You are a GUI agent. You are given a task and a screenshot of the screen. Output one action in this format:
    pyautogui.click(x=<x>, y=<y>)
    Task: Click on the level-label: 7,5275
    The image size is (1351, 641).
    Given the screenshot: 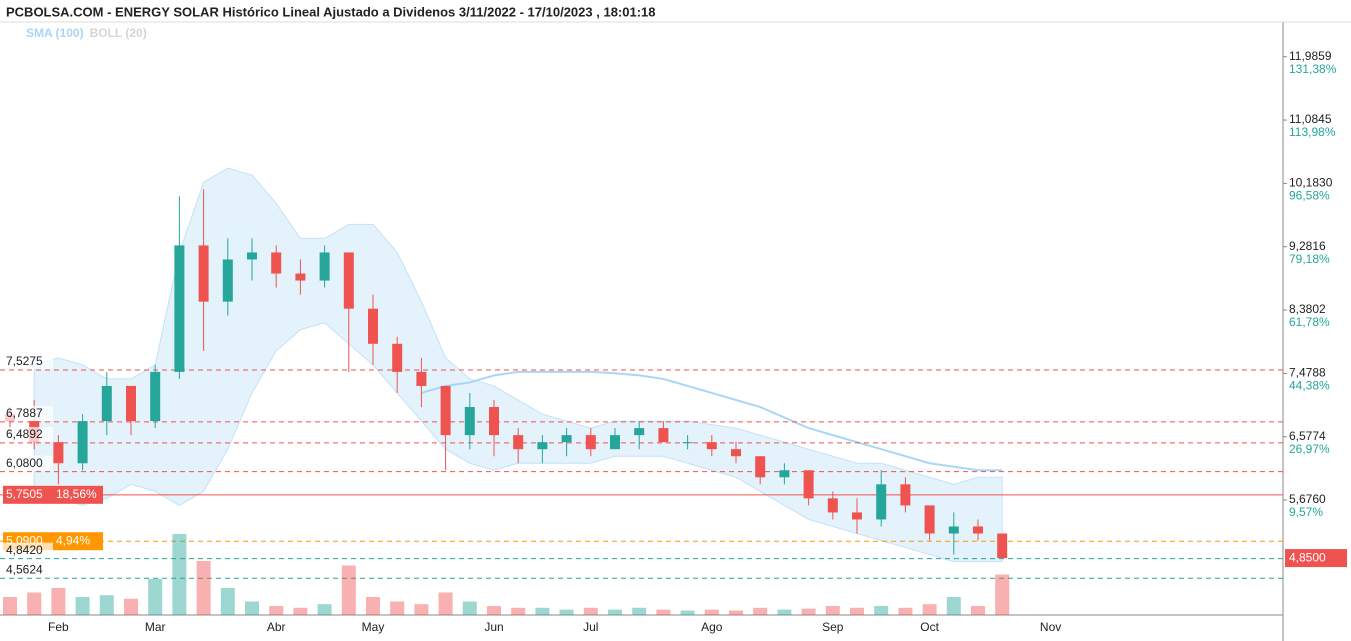 What is the action you would take?
    pyautogui.click(x=24, y=361)
    